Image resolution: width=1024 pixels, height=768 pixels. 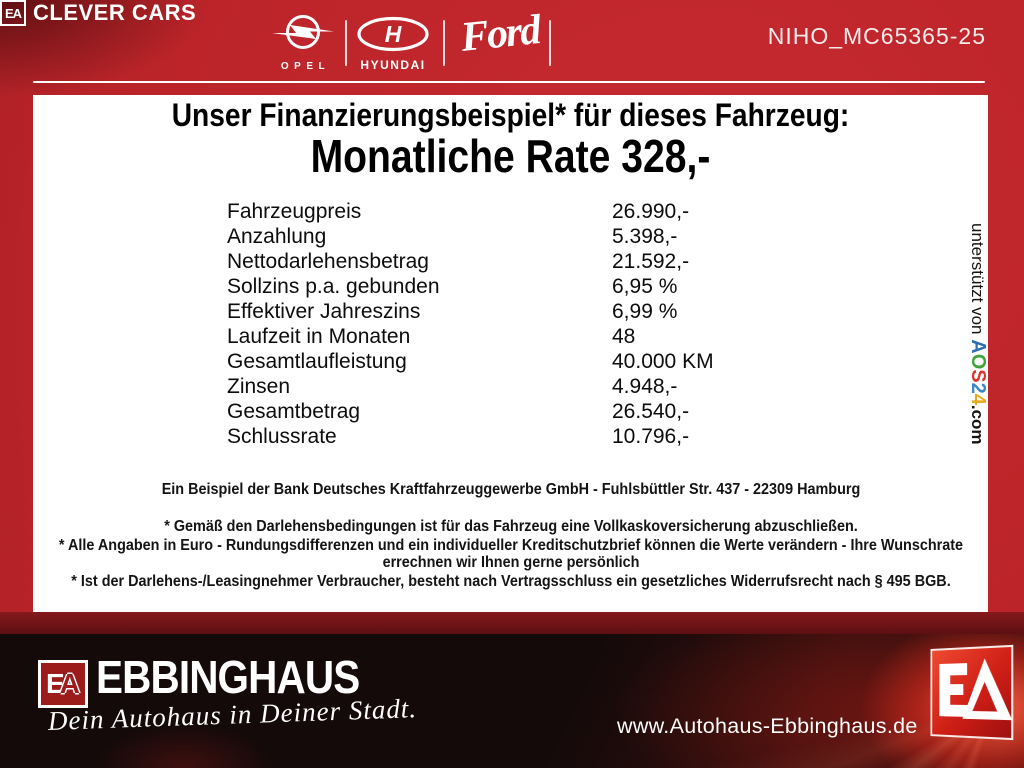 What do you see at coordinates (328, 261) in the screenshot?
I see `row-label: Nettodarlehensbetrag` at bounding box center [328, 261].